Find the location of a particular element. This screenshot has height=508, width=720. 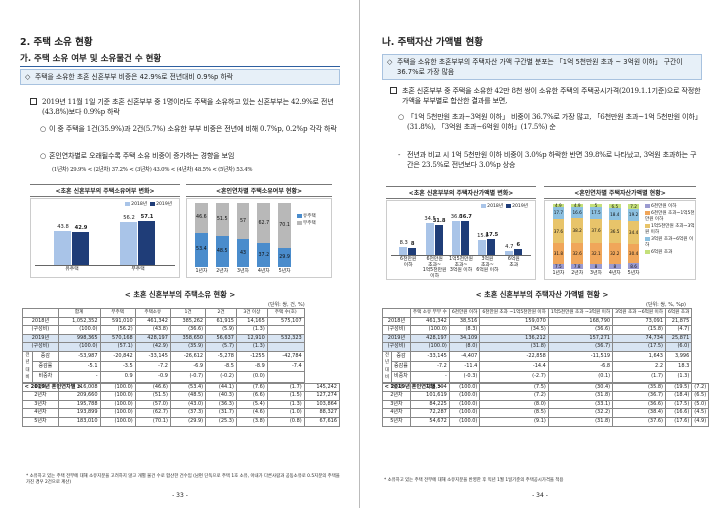

table-row: 증감률 -5.1 -3.5 -7.2 -6.9 -8.5 -8.9 -7.4 is located at coordinates (181, 367).